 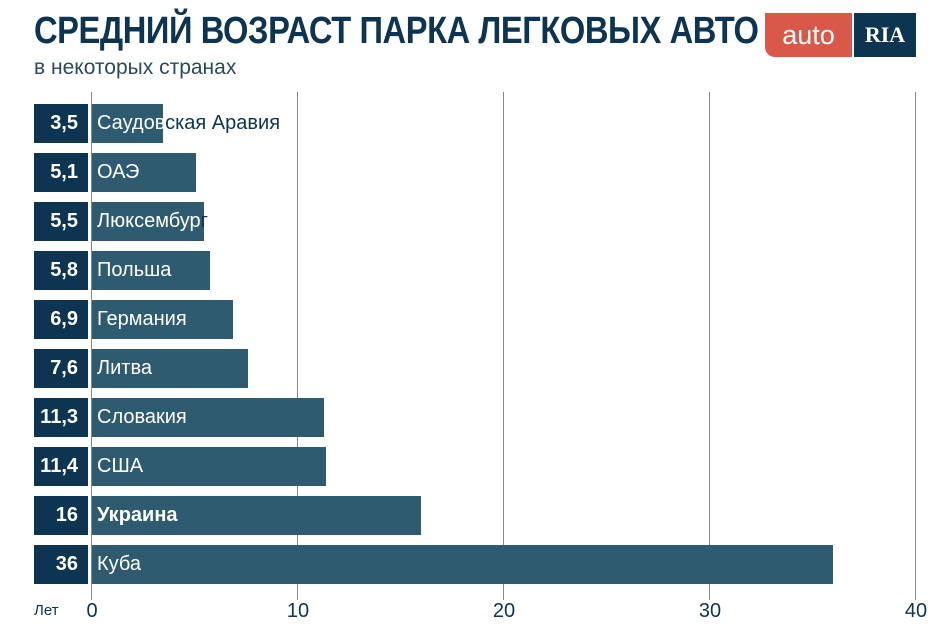 I want to click on category-label-on-bar: Польша, so click(x=134, y=270).